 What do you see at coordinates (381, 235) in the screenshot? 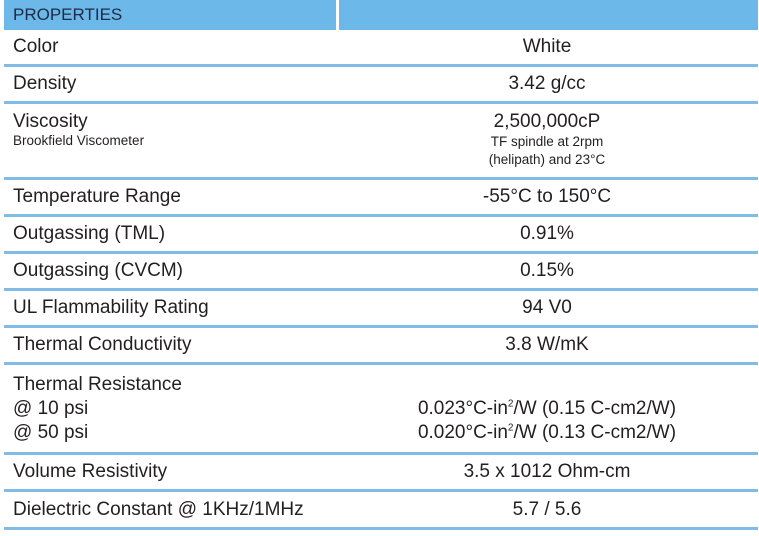
I see `table-row: Outgassing (TML) 0.91%` at bounding box center [381, 235].